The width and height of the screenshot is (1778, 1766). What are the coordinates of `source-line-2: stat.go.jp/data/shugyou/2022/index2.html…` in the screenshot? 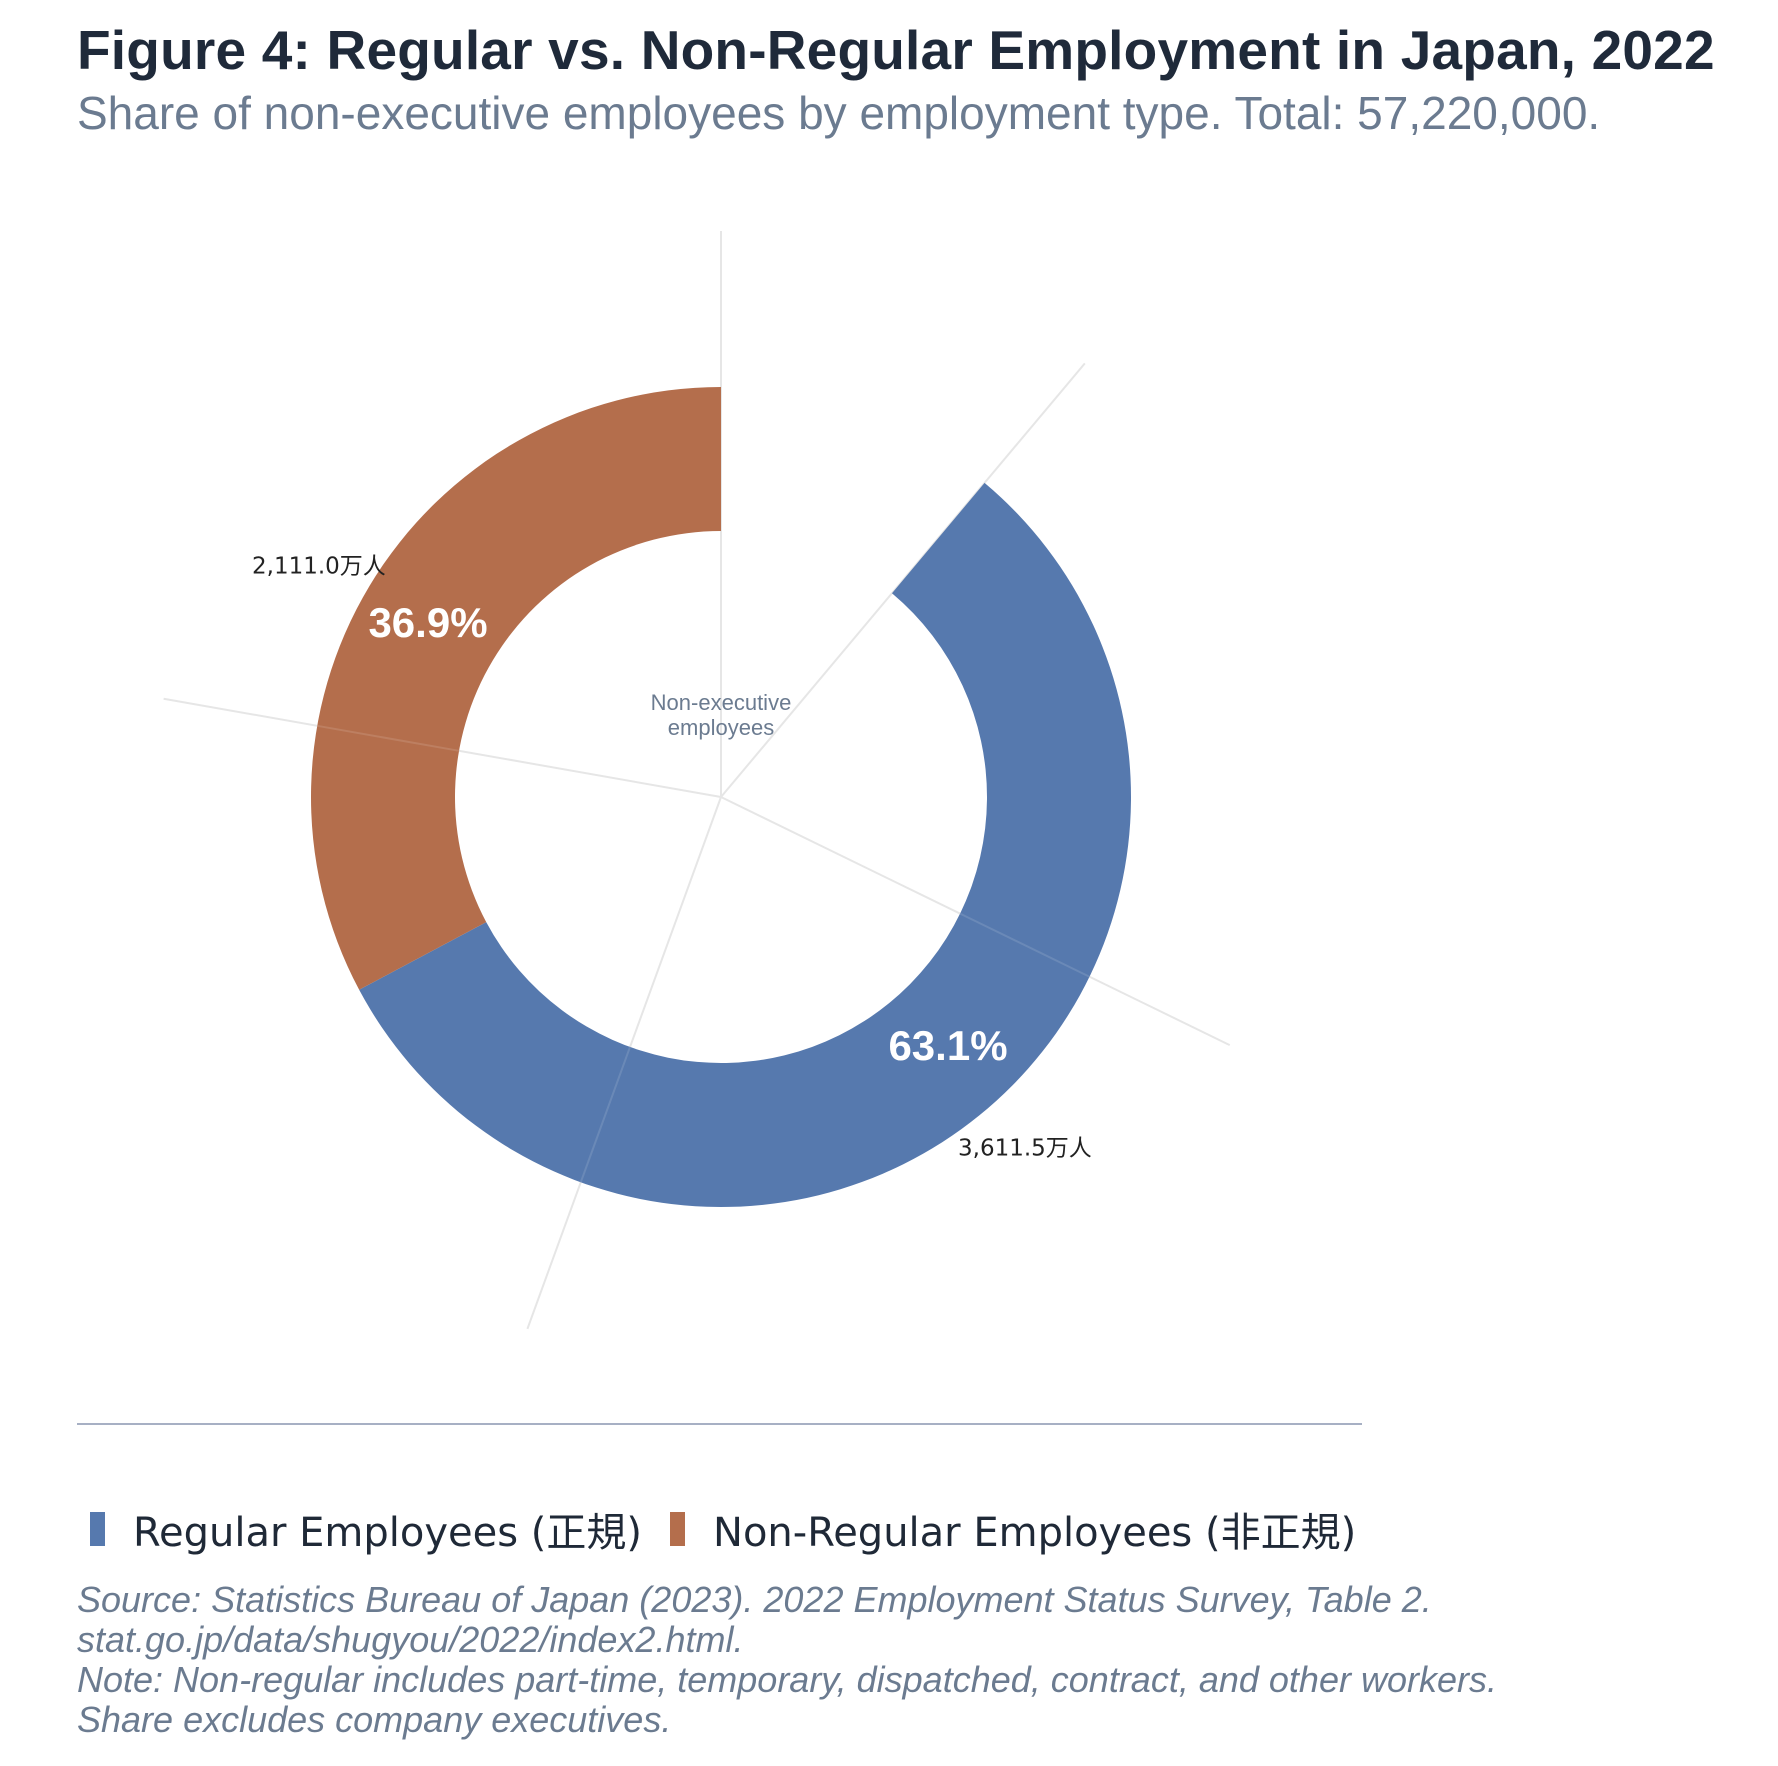 It's located at (410, 1639).